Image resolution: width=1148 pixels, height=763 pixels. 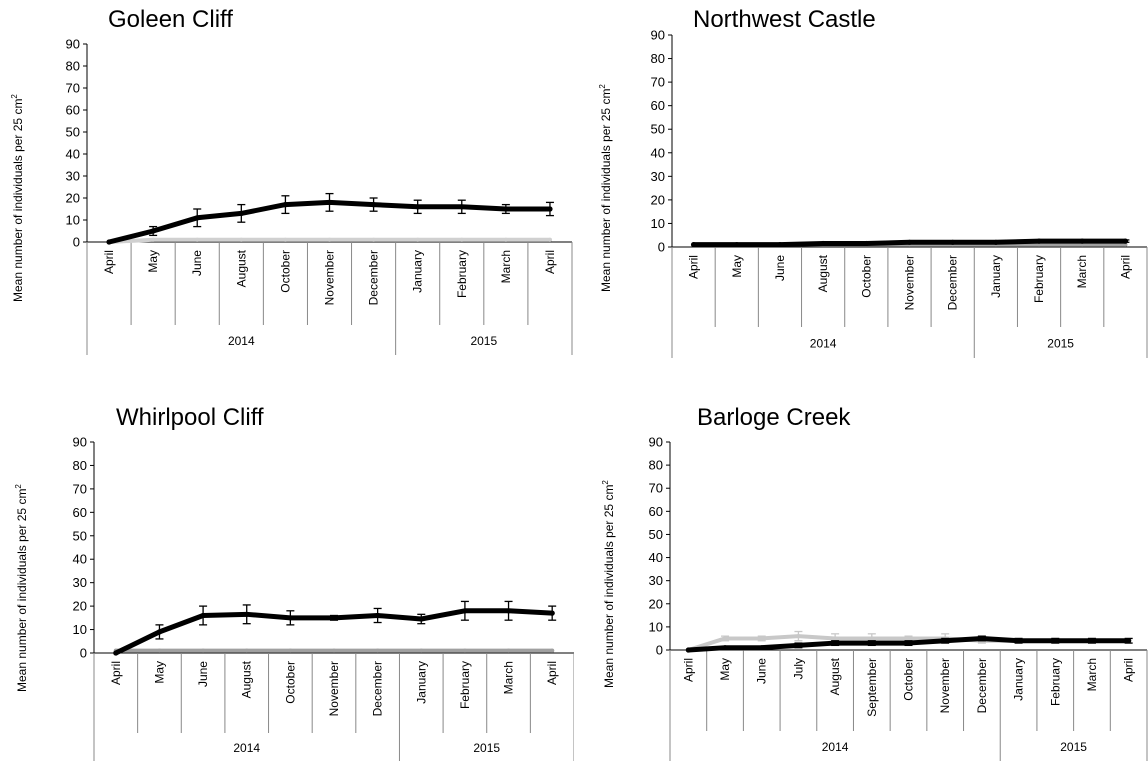 I want to click on x-tick-label: July, so click(x=798, y=668).